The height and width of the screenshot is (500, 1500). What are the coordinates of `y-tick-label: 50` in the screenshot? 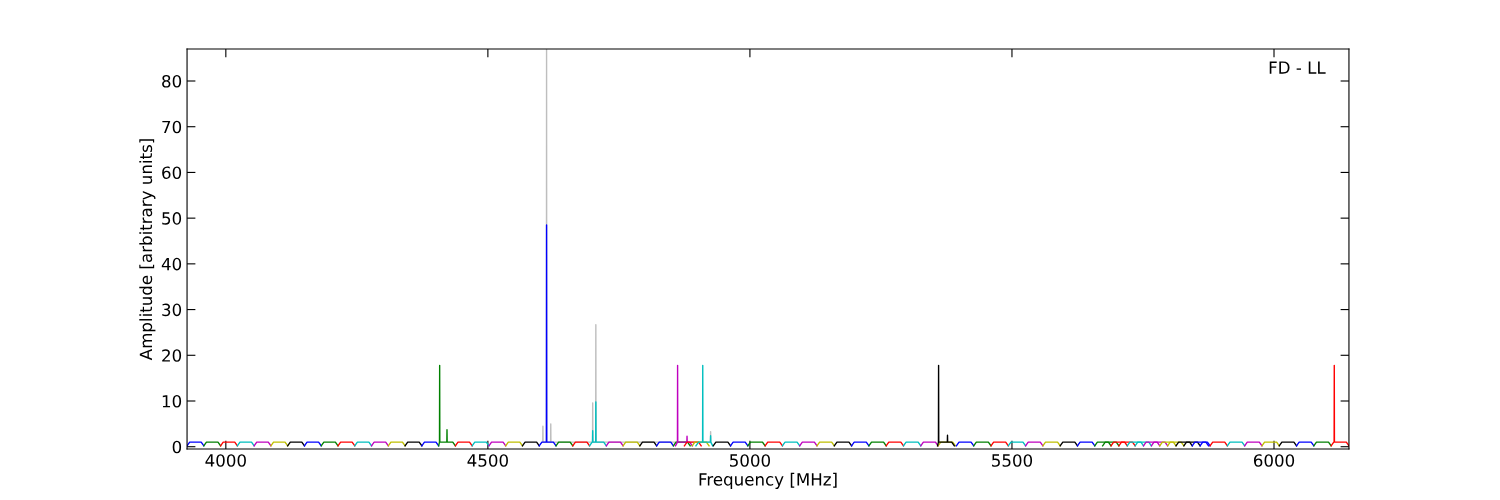 It's located at (172, 218).